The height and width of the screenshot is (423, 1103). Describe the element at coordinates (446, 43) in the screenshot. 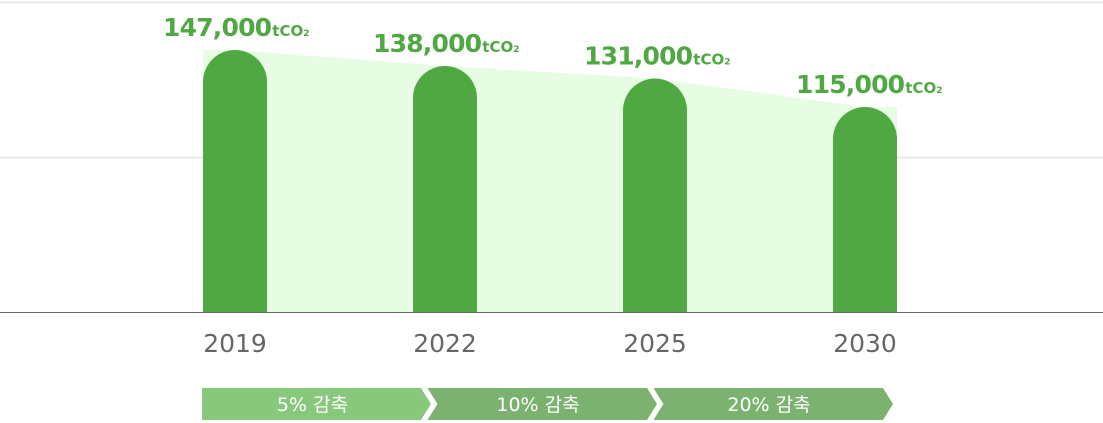

I see `value-label-2022: 138,000tCO2` at that location.